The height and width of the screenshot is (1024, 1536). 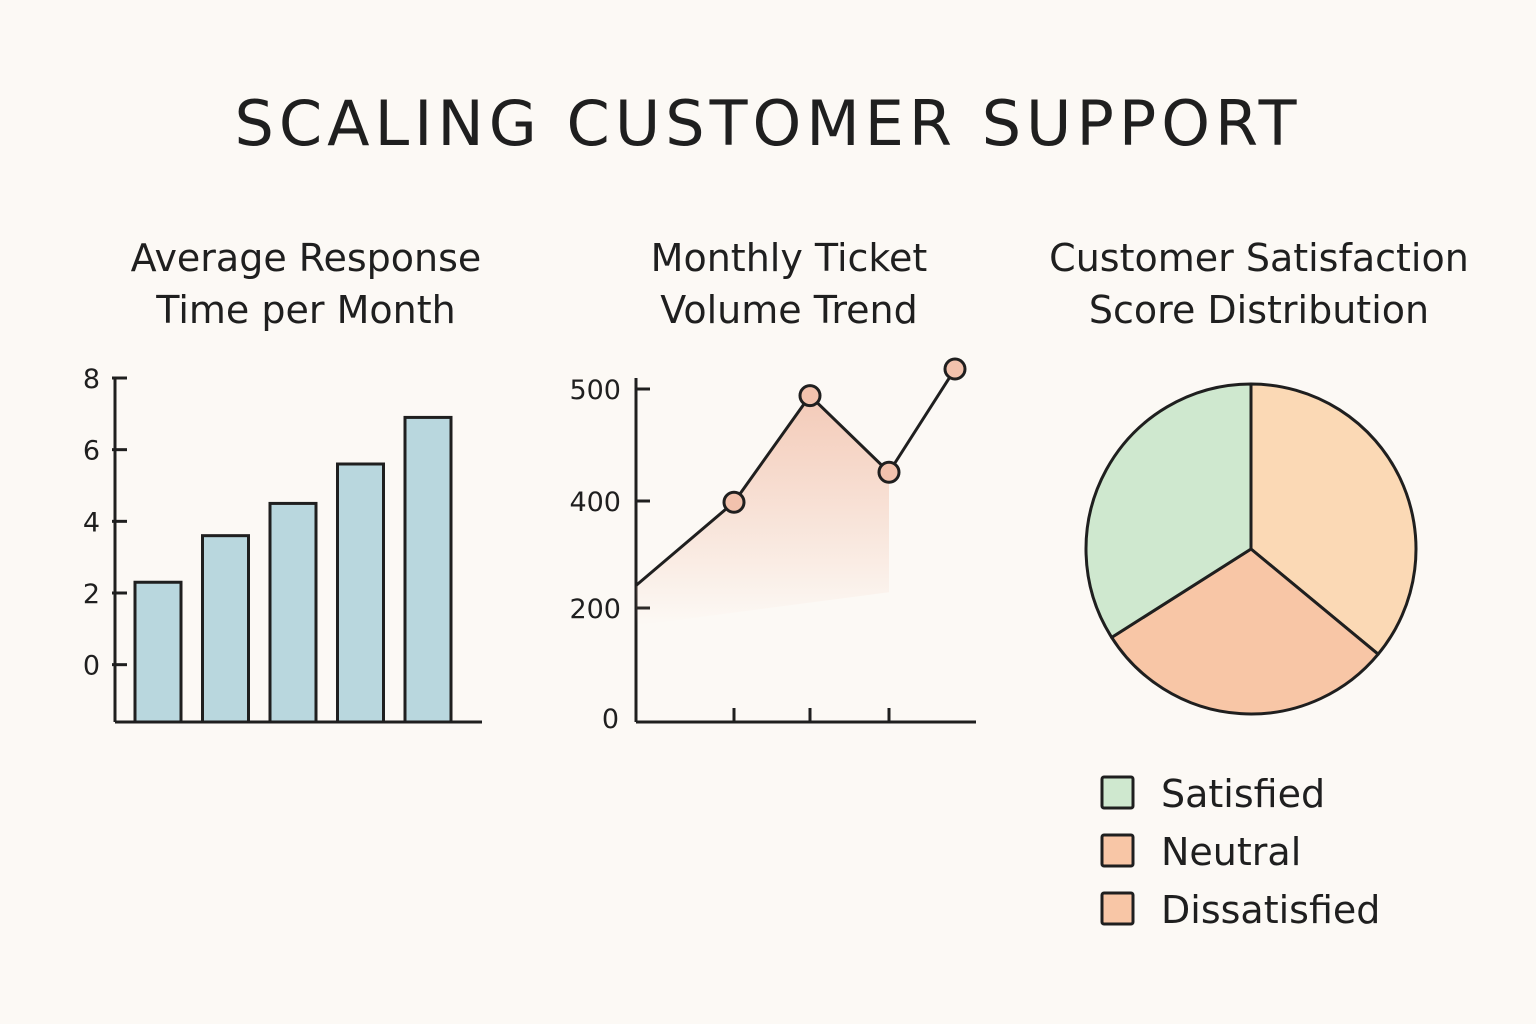 What do you see at coordinates (595, 390) in the screenshot?
I see `line-y-tick-label: 500` at bounding box center [595, 390].